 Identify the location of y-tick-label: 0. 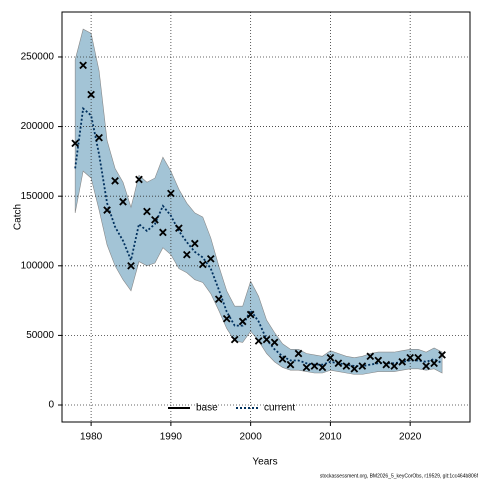
(51, 405).